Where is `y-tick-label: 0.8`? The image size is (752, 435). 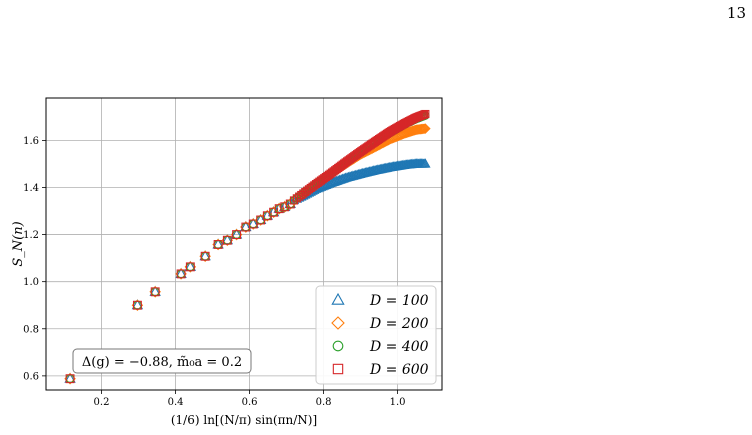
y-tick-label: 0.8 is located at coordinates (31, 329).